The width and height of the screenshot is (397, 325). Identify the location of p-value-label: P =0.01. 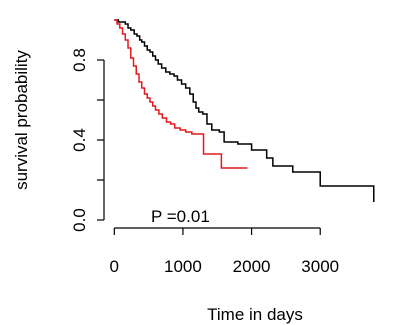
(180, 216).